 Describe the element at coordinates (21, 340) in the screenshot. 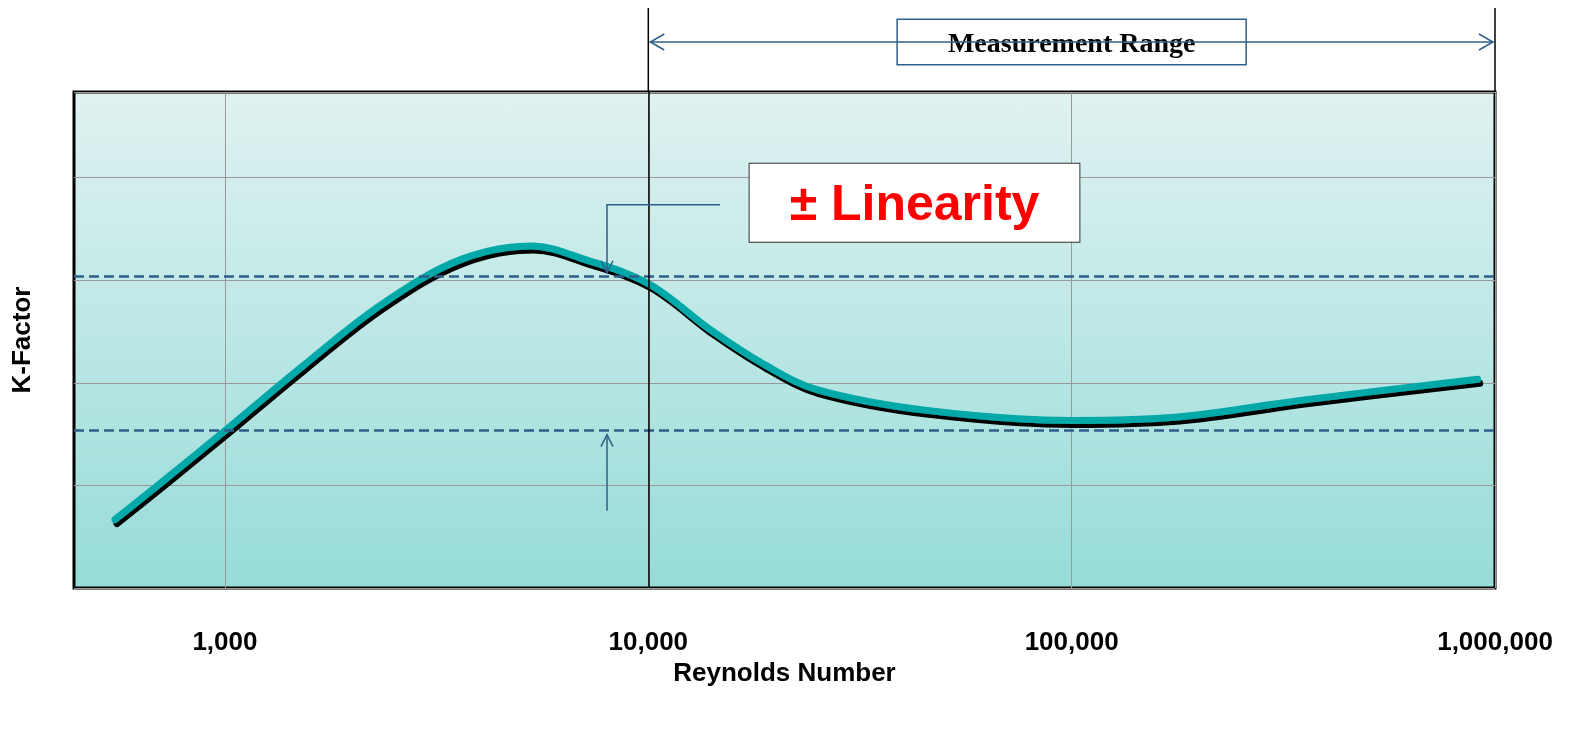

I see `y-axis-title: K-Factor` at that location.